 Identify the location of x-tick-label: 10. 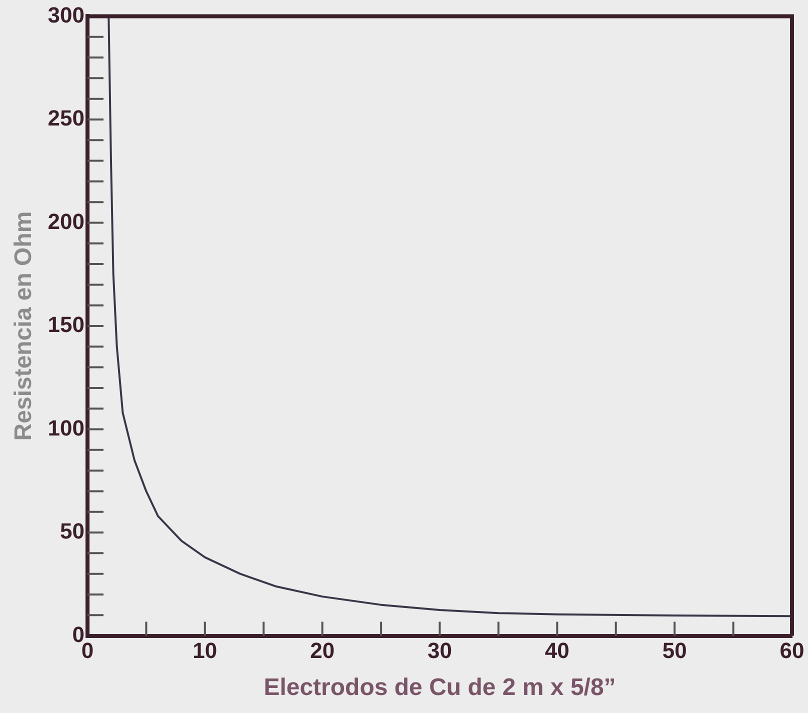
(205, 651).